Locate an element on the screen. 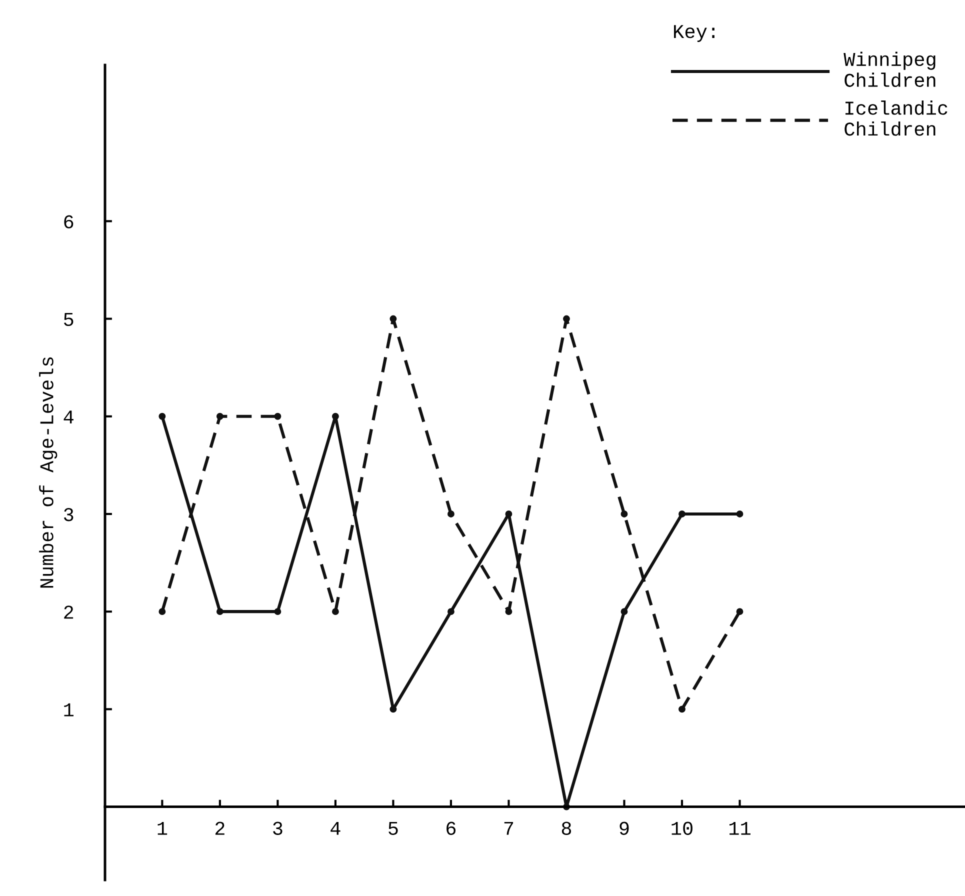 This screenshot has height=896, width=965. x-tick-label: 4 is located at coordinates (335, 828).